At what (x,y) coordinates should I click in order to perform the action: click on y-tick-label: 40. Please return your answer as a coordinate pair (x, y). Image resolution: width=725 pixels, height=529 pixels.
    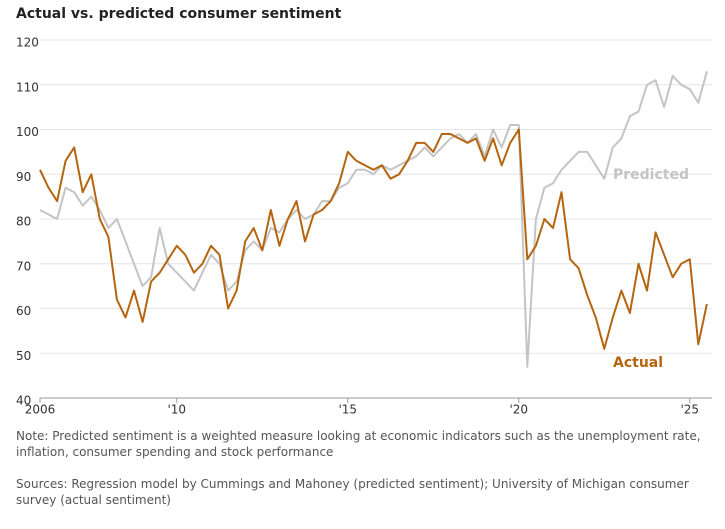
    Looking at the image, I should click on (23, 401).